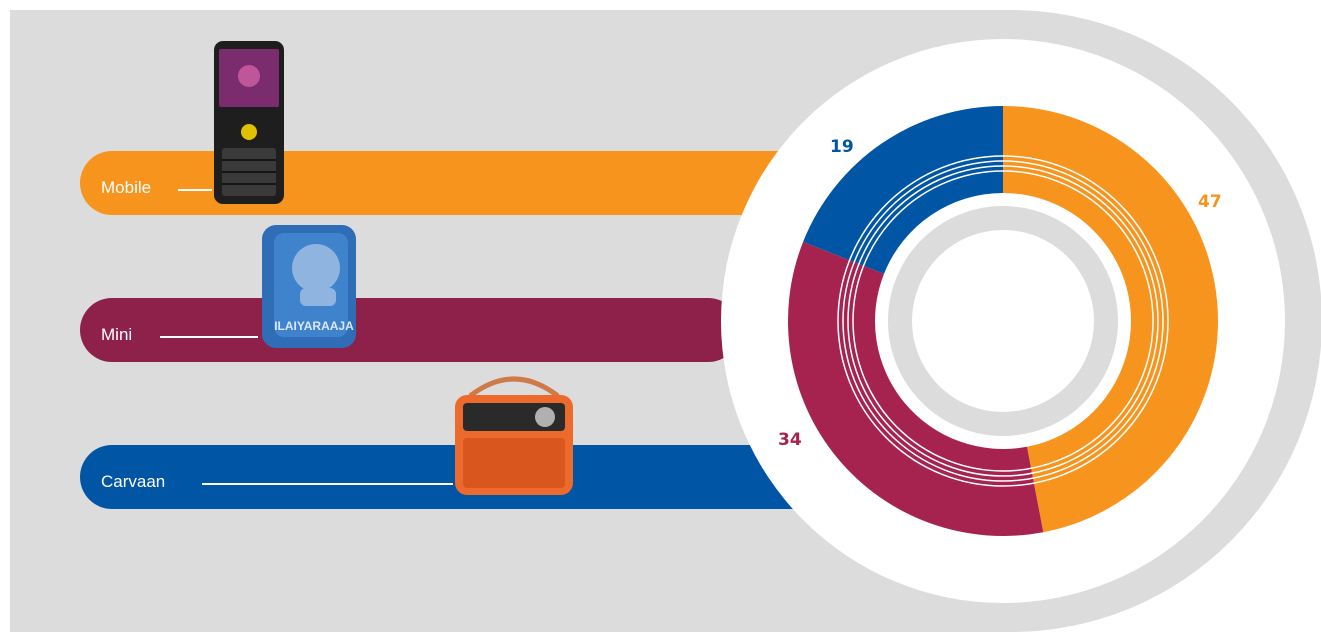 This screenshot has height=633, width=1321. Describe the element at coordinates (410, 330) in the screenshot. I see `bar-mini` at that location.